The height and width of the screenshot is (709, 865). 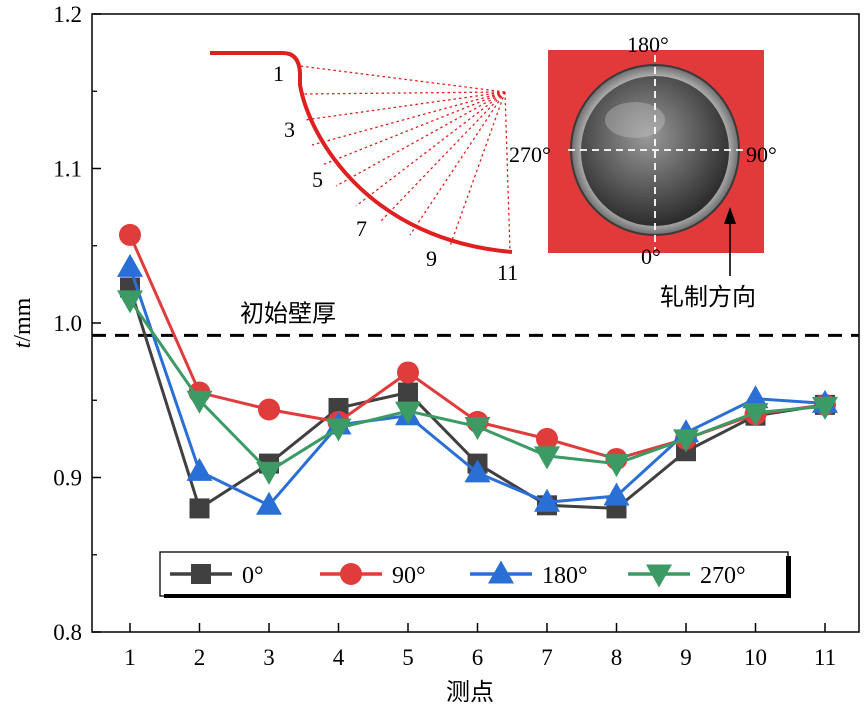 What do you see at coordinates (755, 657) in the screenshot?
I see `x-tick-label: 10` at bounding box center [755, 657].